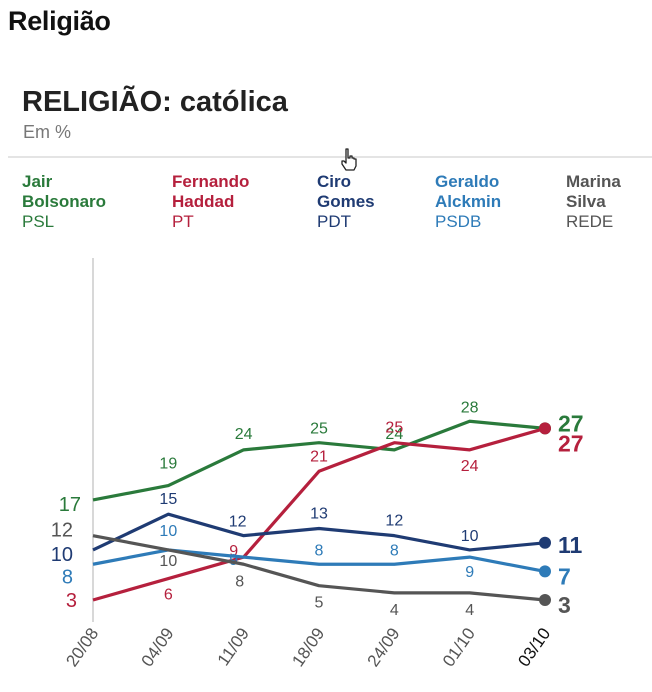 Image resolution: width=652 pixels, height=692 pixels. Describe the element at coordinates (564, 605) in the screenshot. I see `end-label: 3` at that location.